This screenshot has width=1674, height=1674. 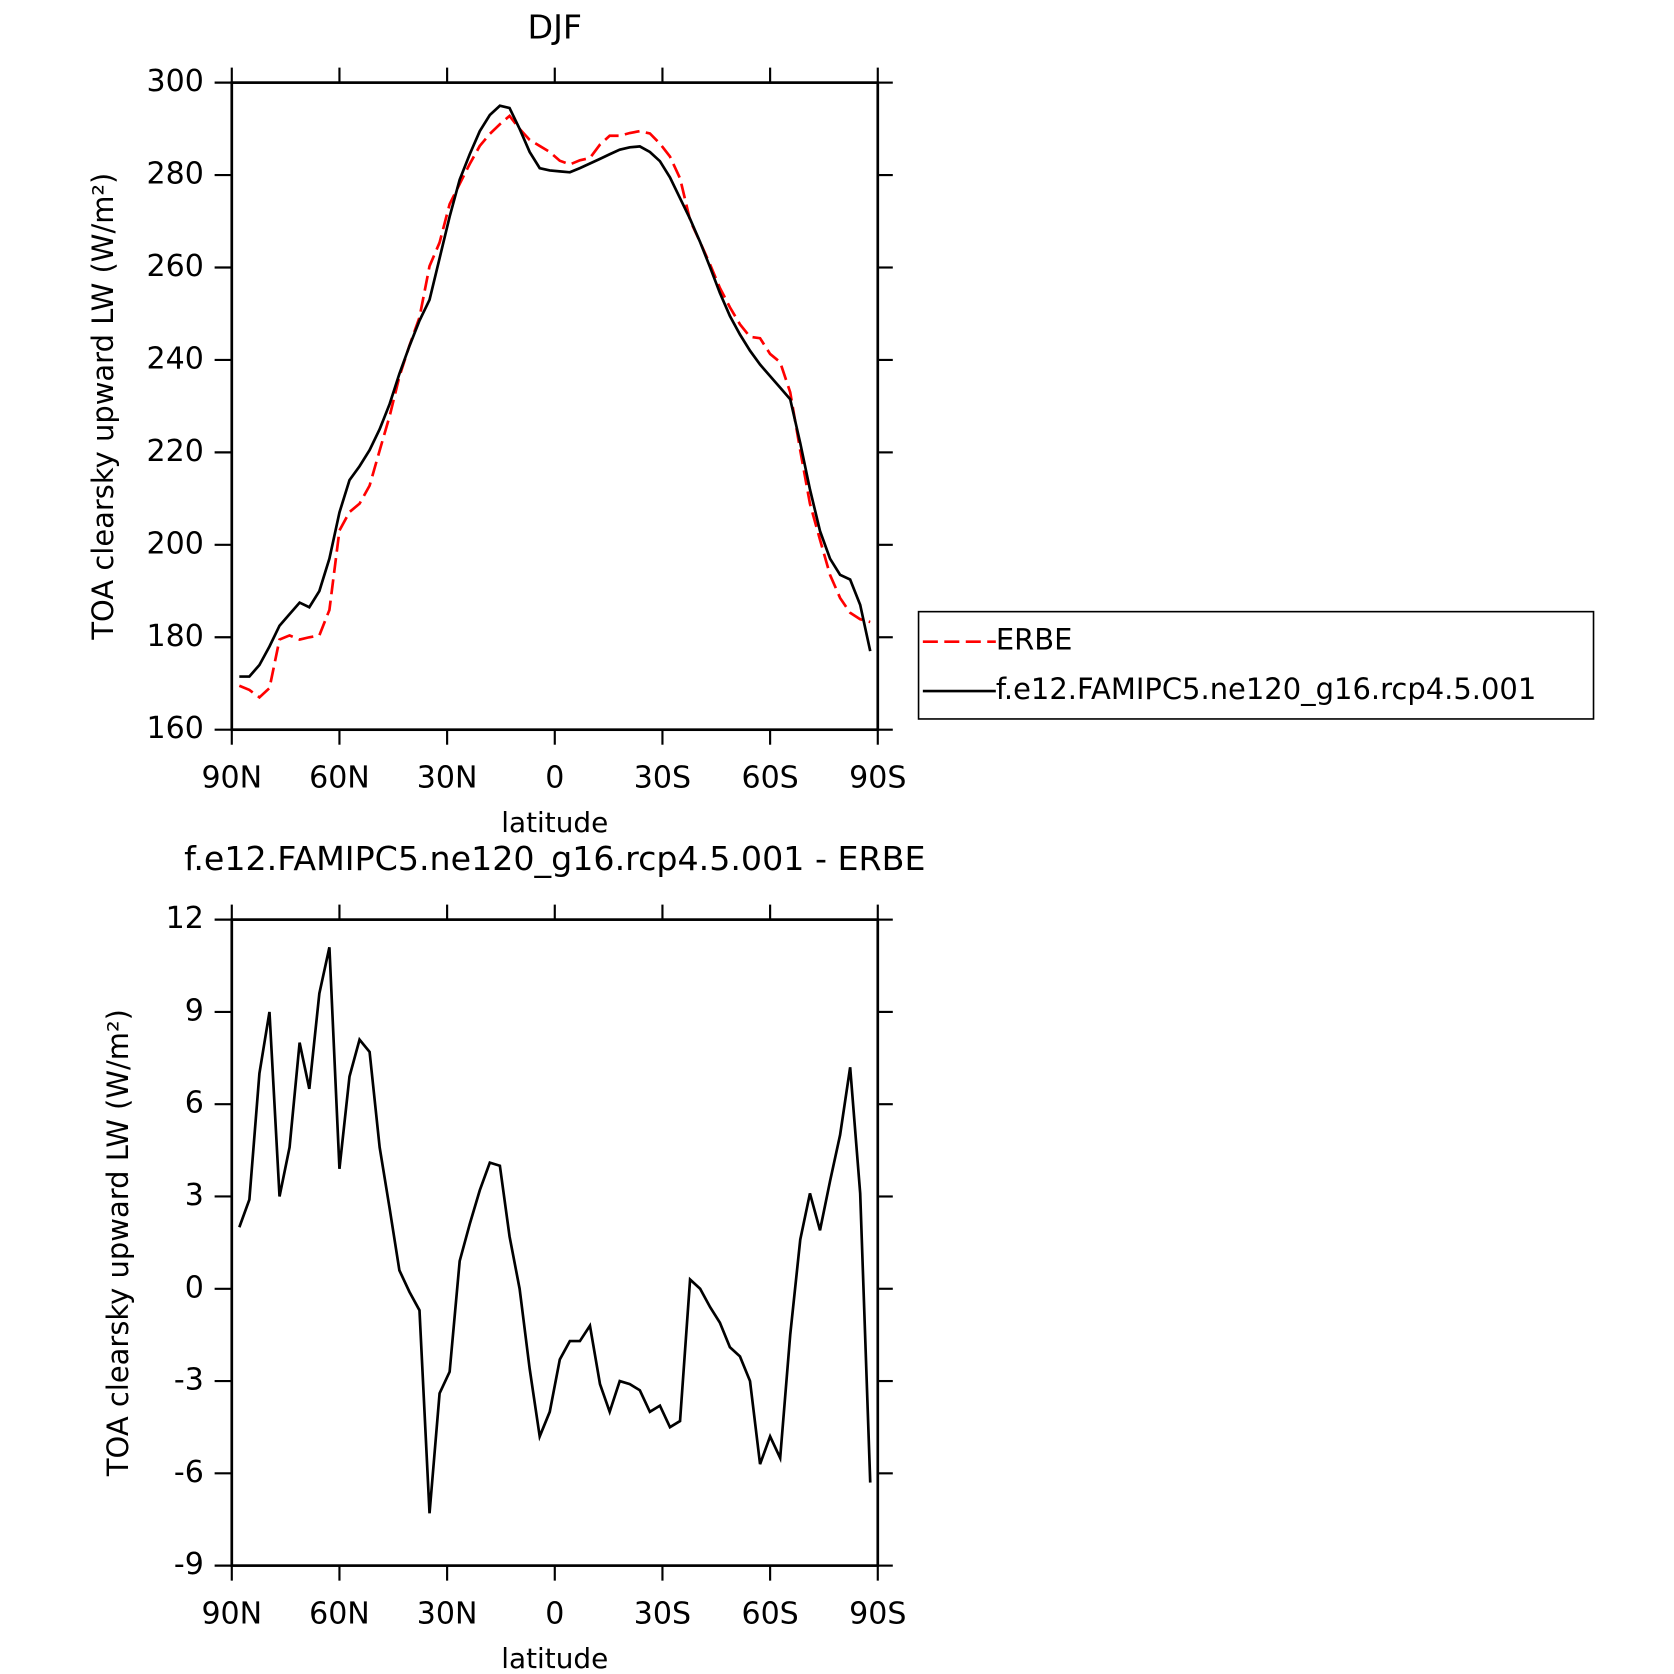 I want to click on y-tick-label: 6, so click(x=194, y=1103).